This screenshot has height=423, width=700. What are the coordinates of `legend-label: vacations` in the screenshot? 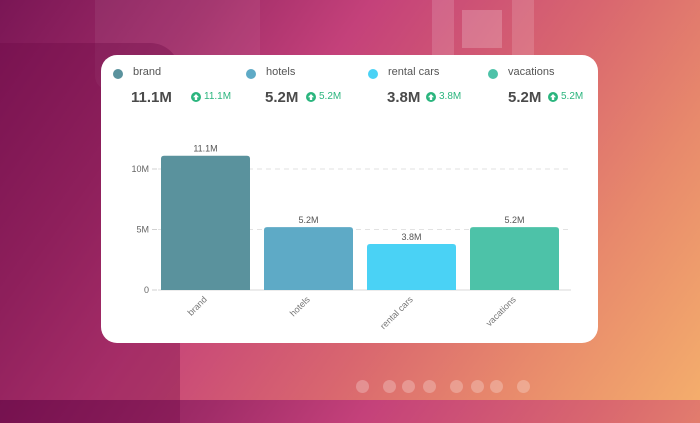 It's located at (531, 72).